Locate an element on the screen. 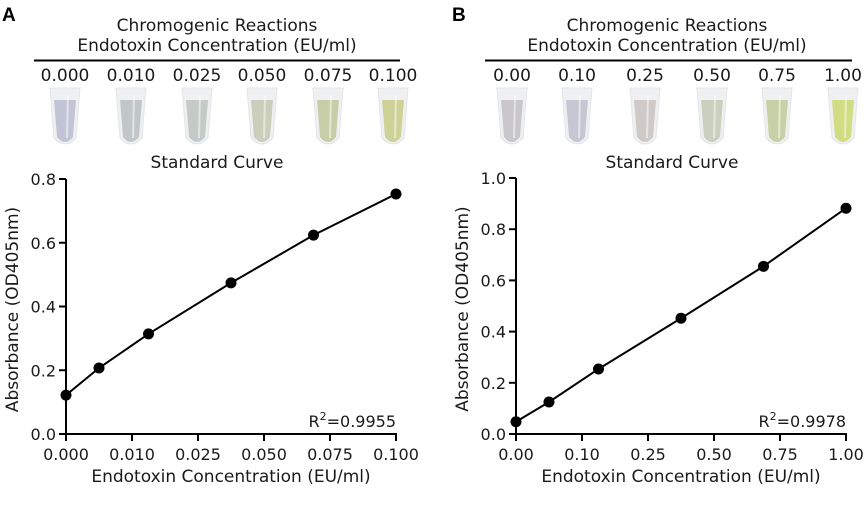 Image resolution: width=866 pixels, height=505 pixels. r-squared-value: =0.9955 is located at coordinates (361, 421).